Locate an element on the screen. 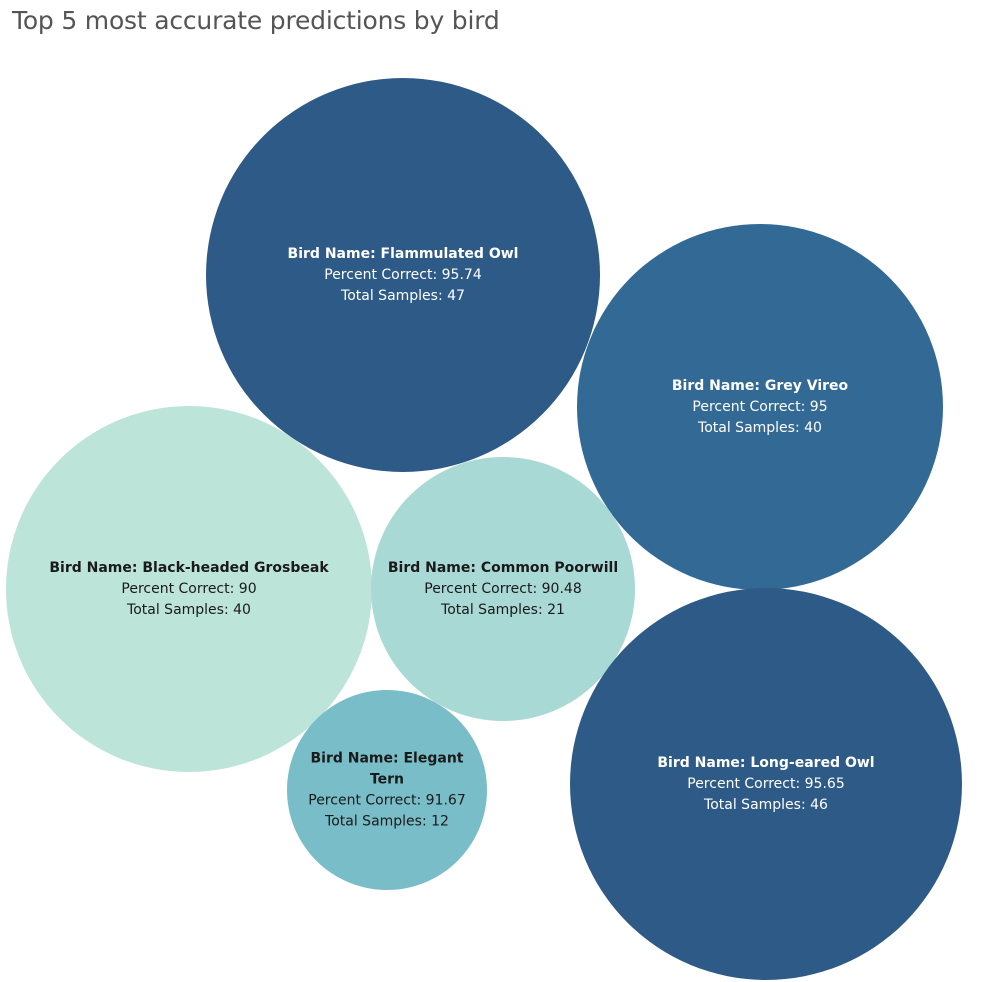  bubble-label-percent-common-poorwill: Percent Correct: 90.48 is located at coordinates (502, 589).